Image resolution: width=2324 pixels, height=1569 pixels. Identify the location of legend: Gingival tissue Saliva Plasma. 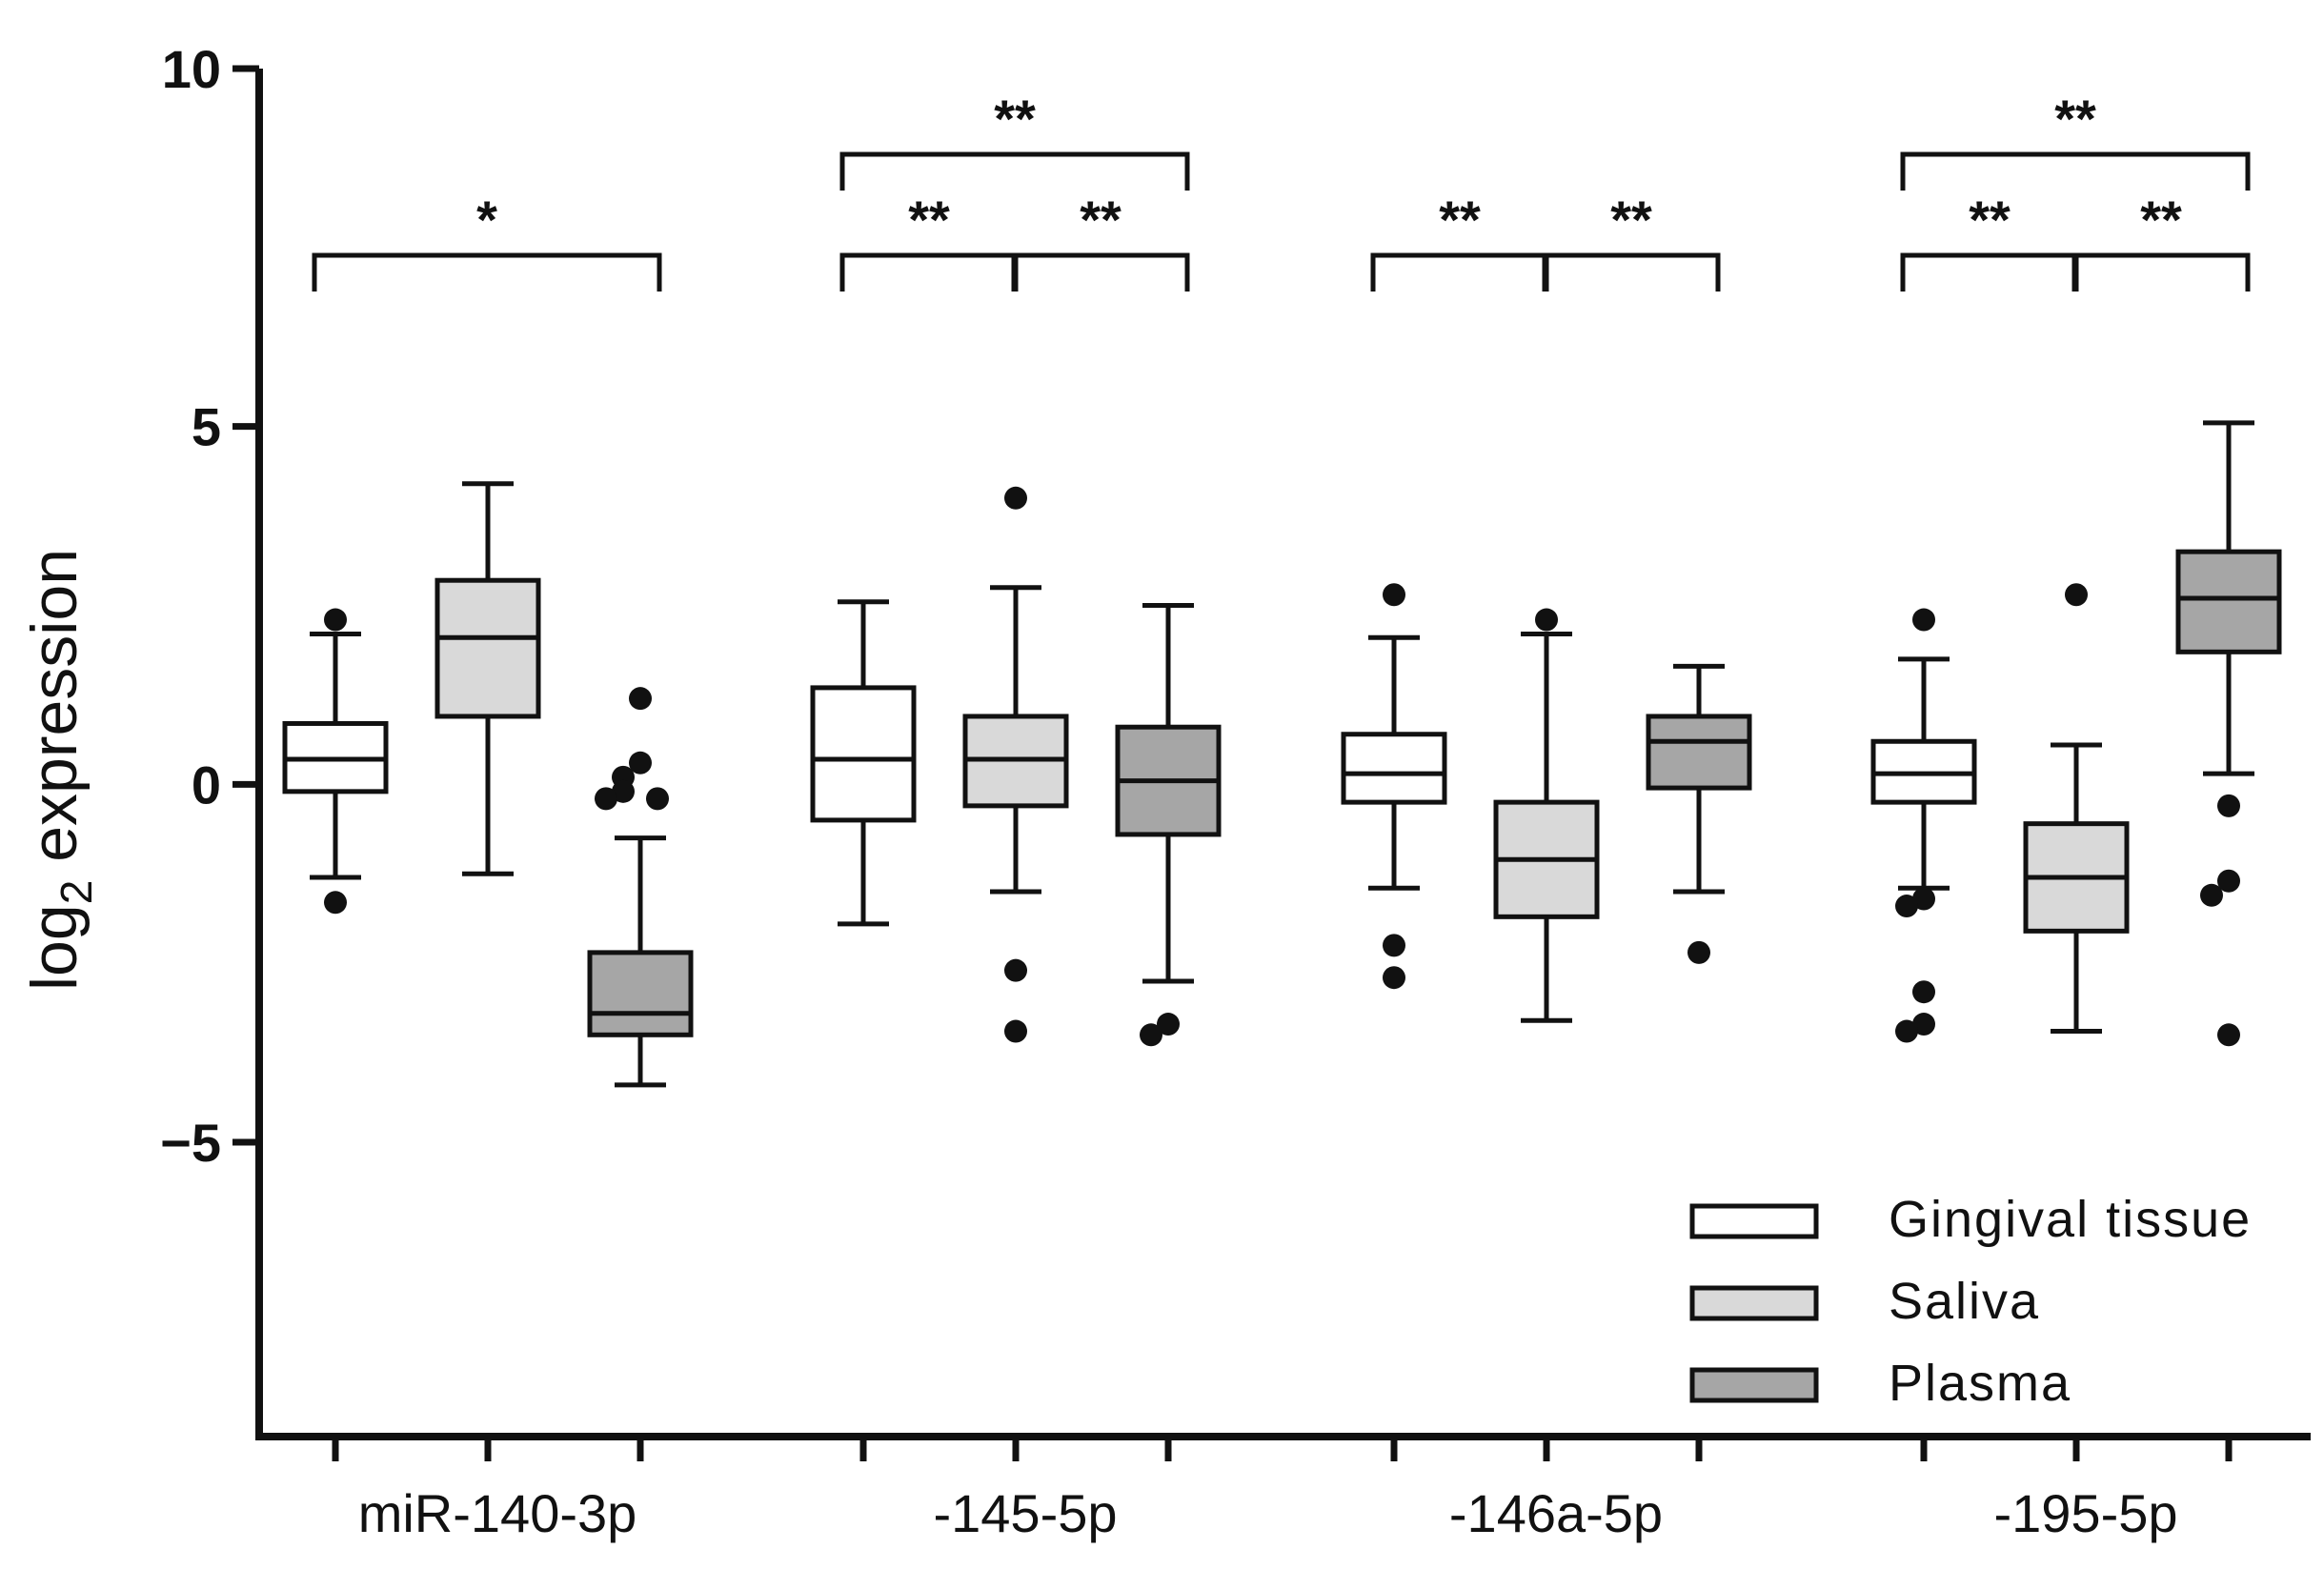
(1970, 1301).